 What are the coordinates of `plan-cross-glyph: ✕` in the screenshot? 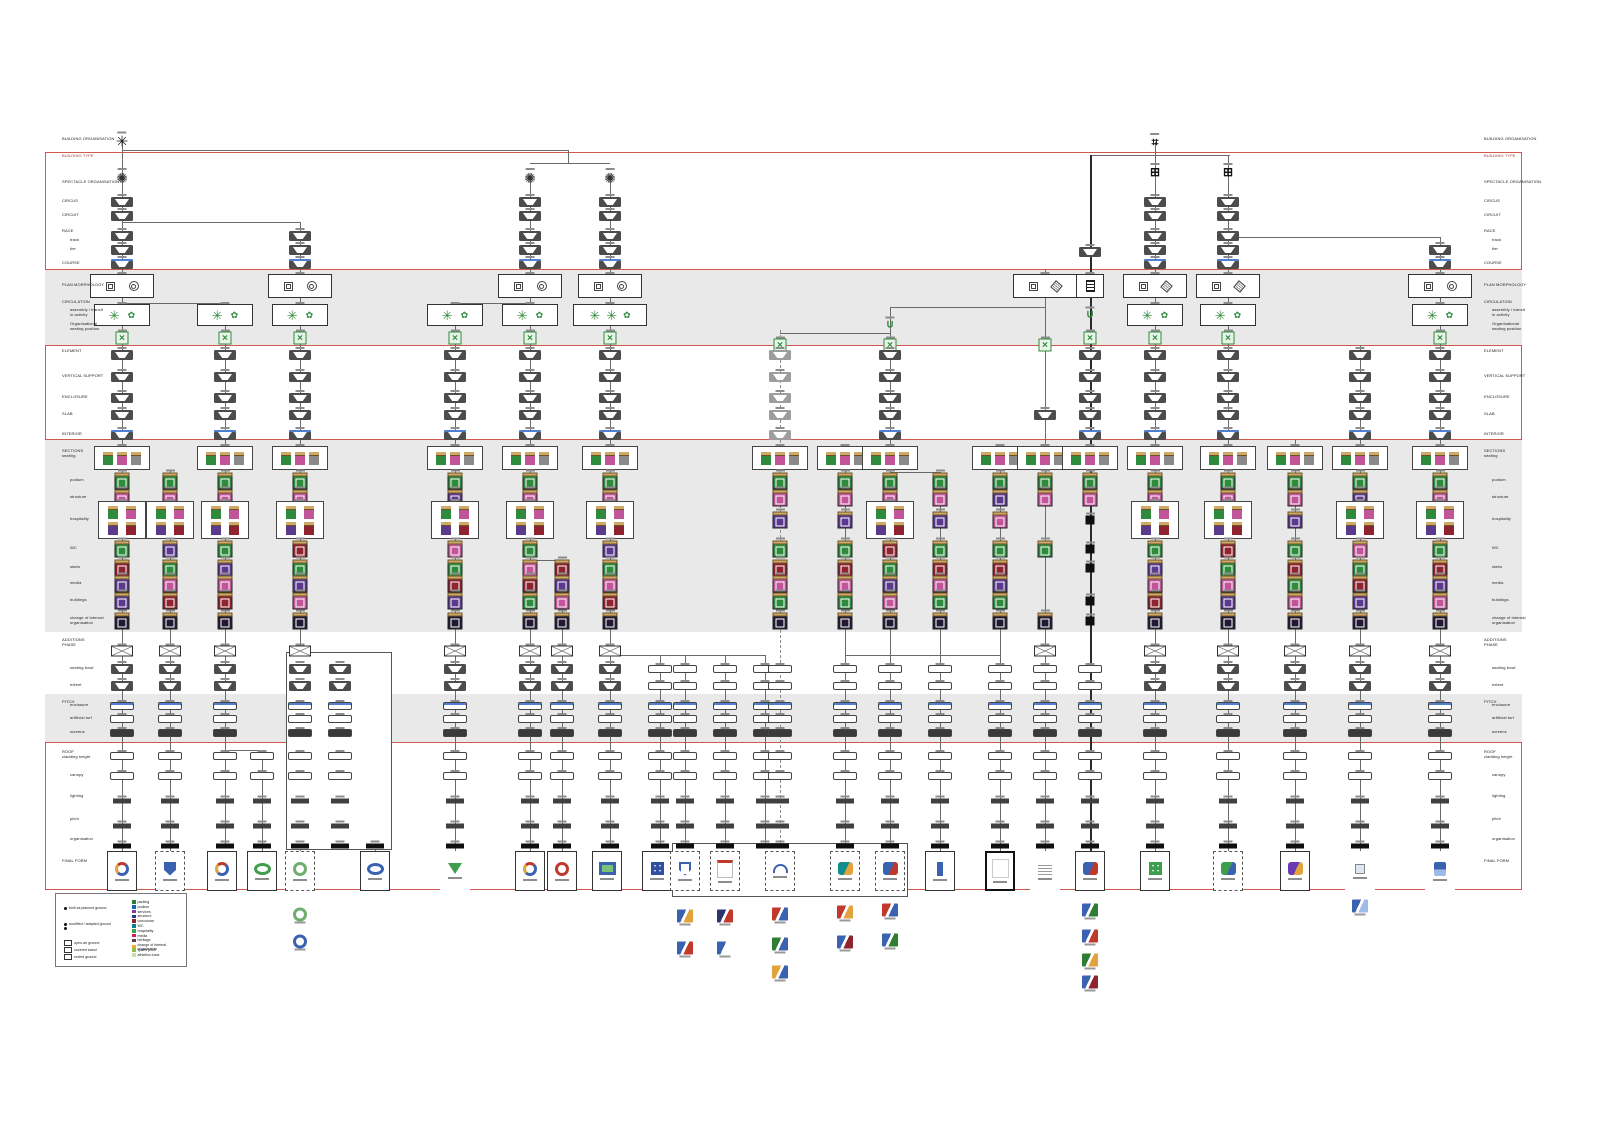 It's located at (1155, 338).